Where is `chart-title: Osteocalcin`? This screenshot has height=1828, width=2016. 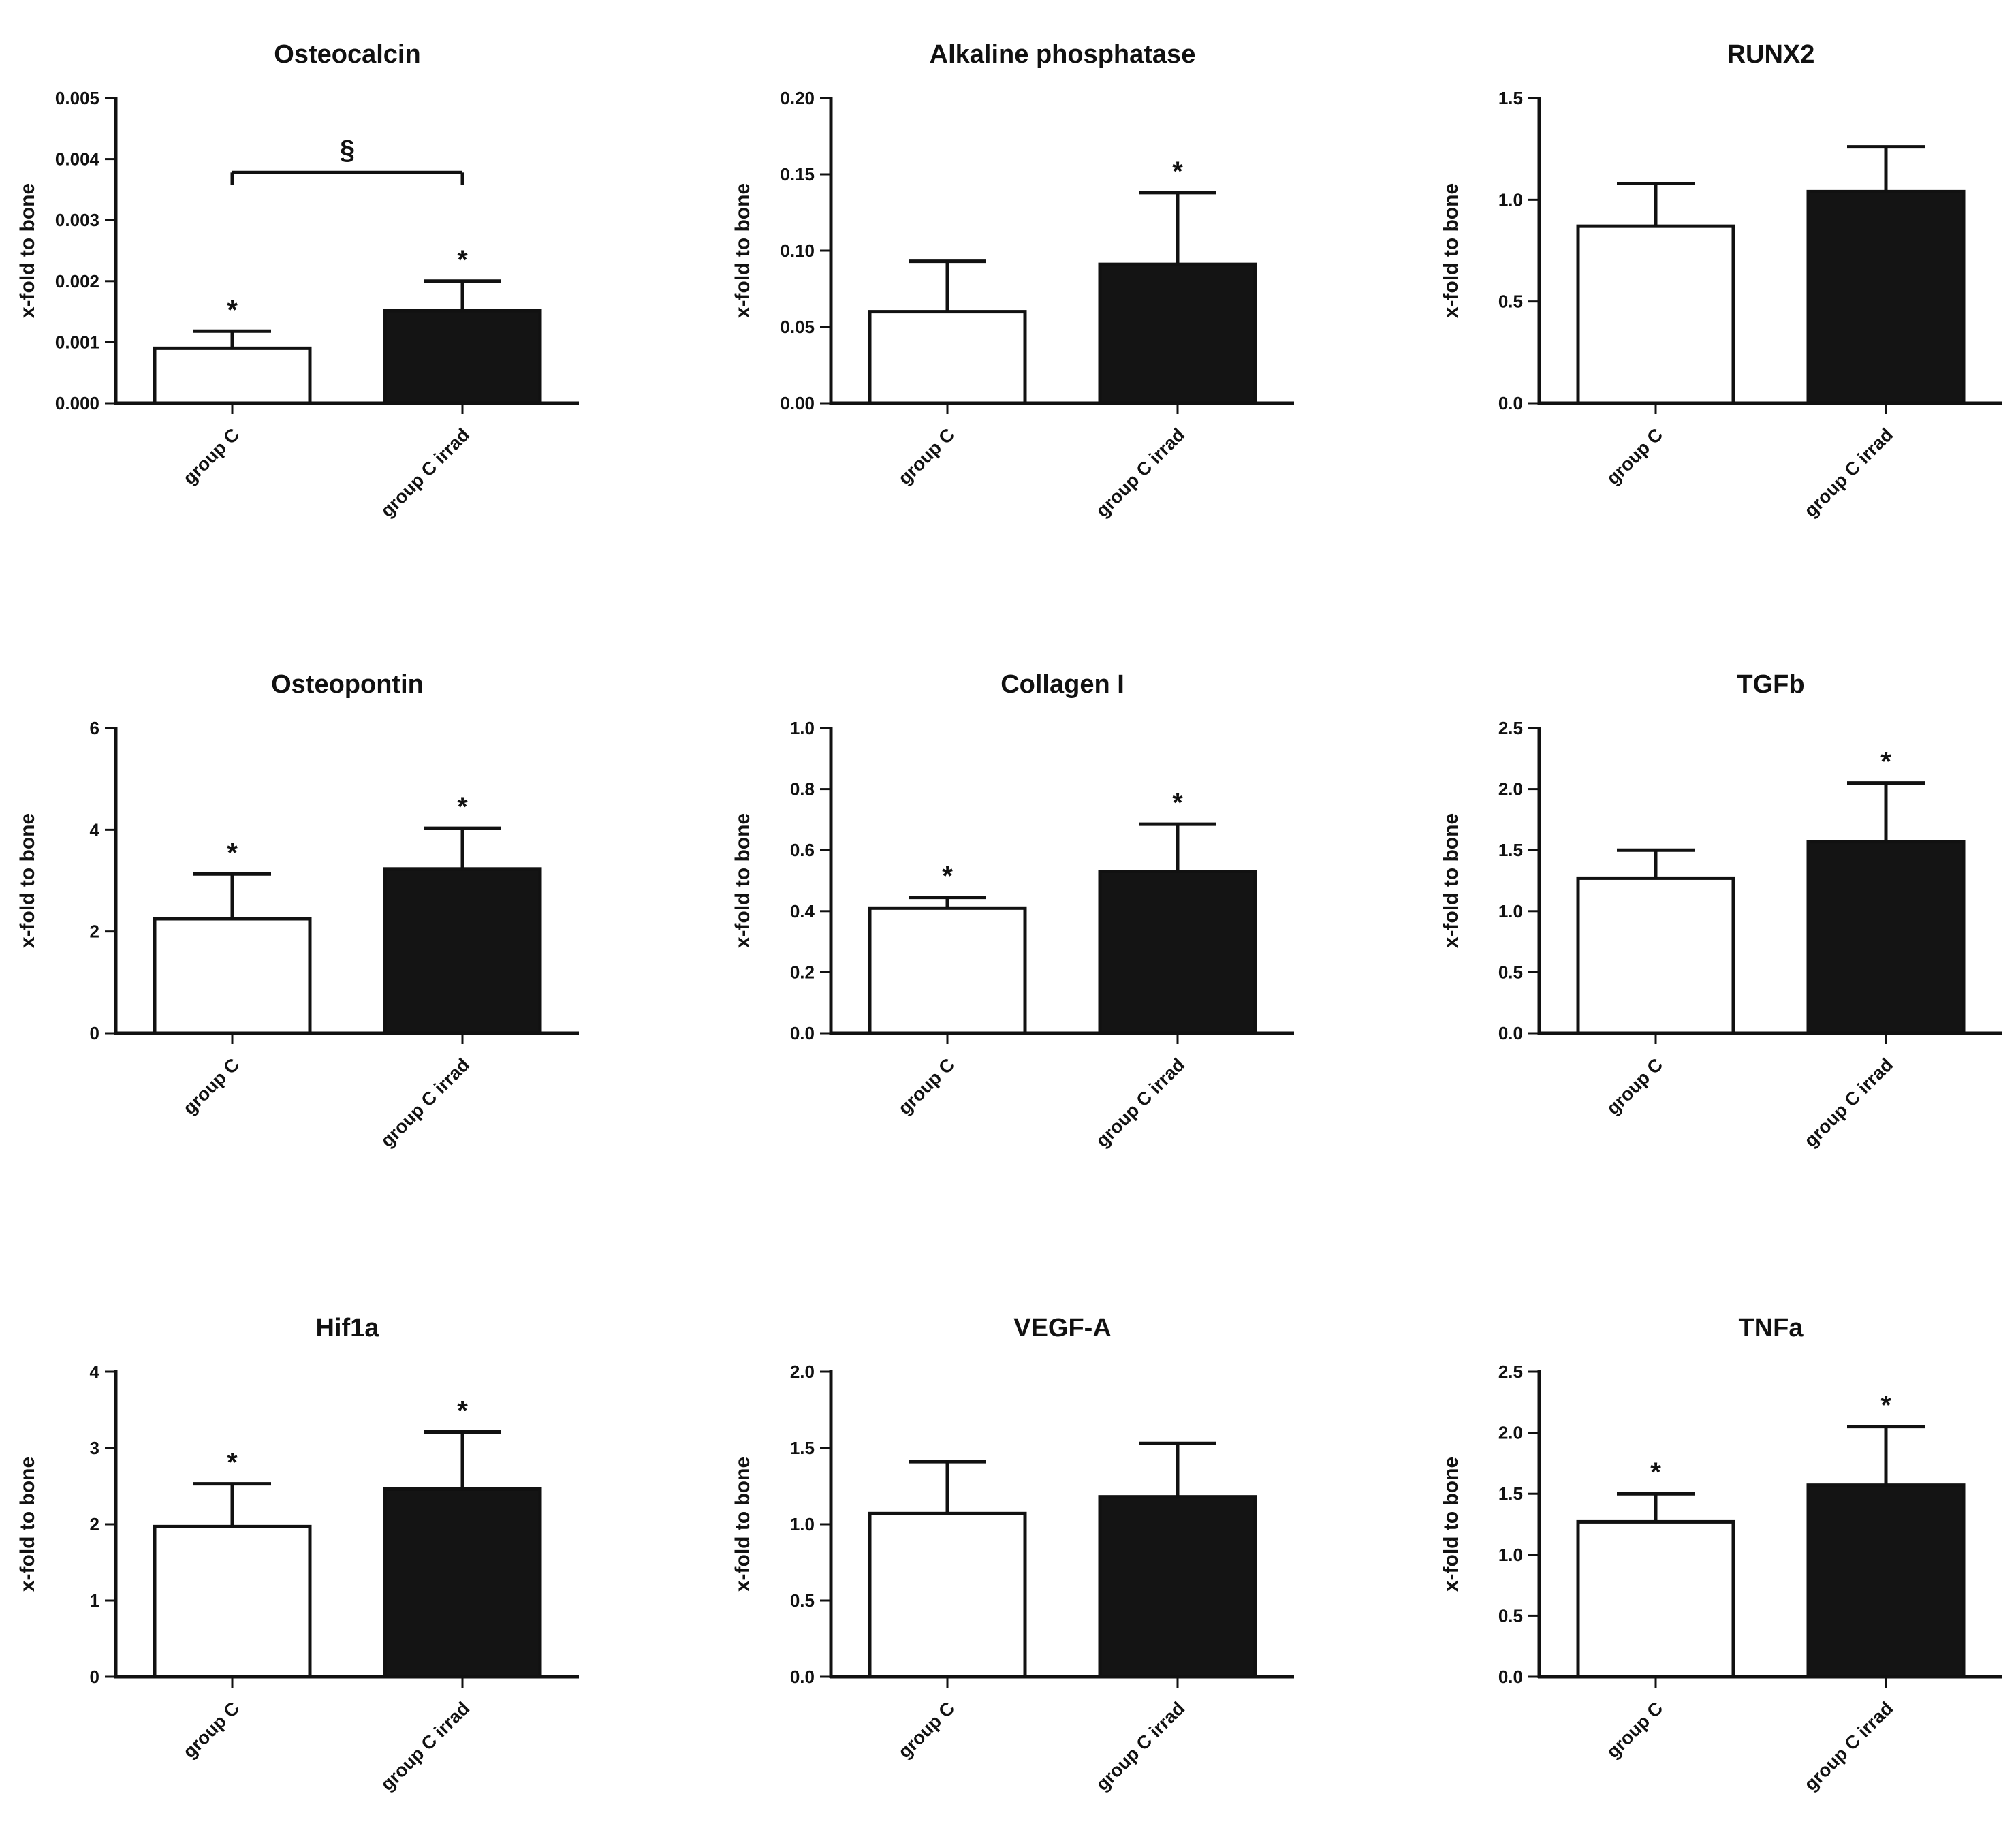 chart-title: Osteocalcin is located at coordinates (347, 55).